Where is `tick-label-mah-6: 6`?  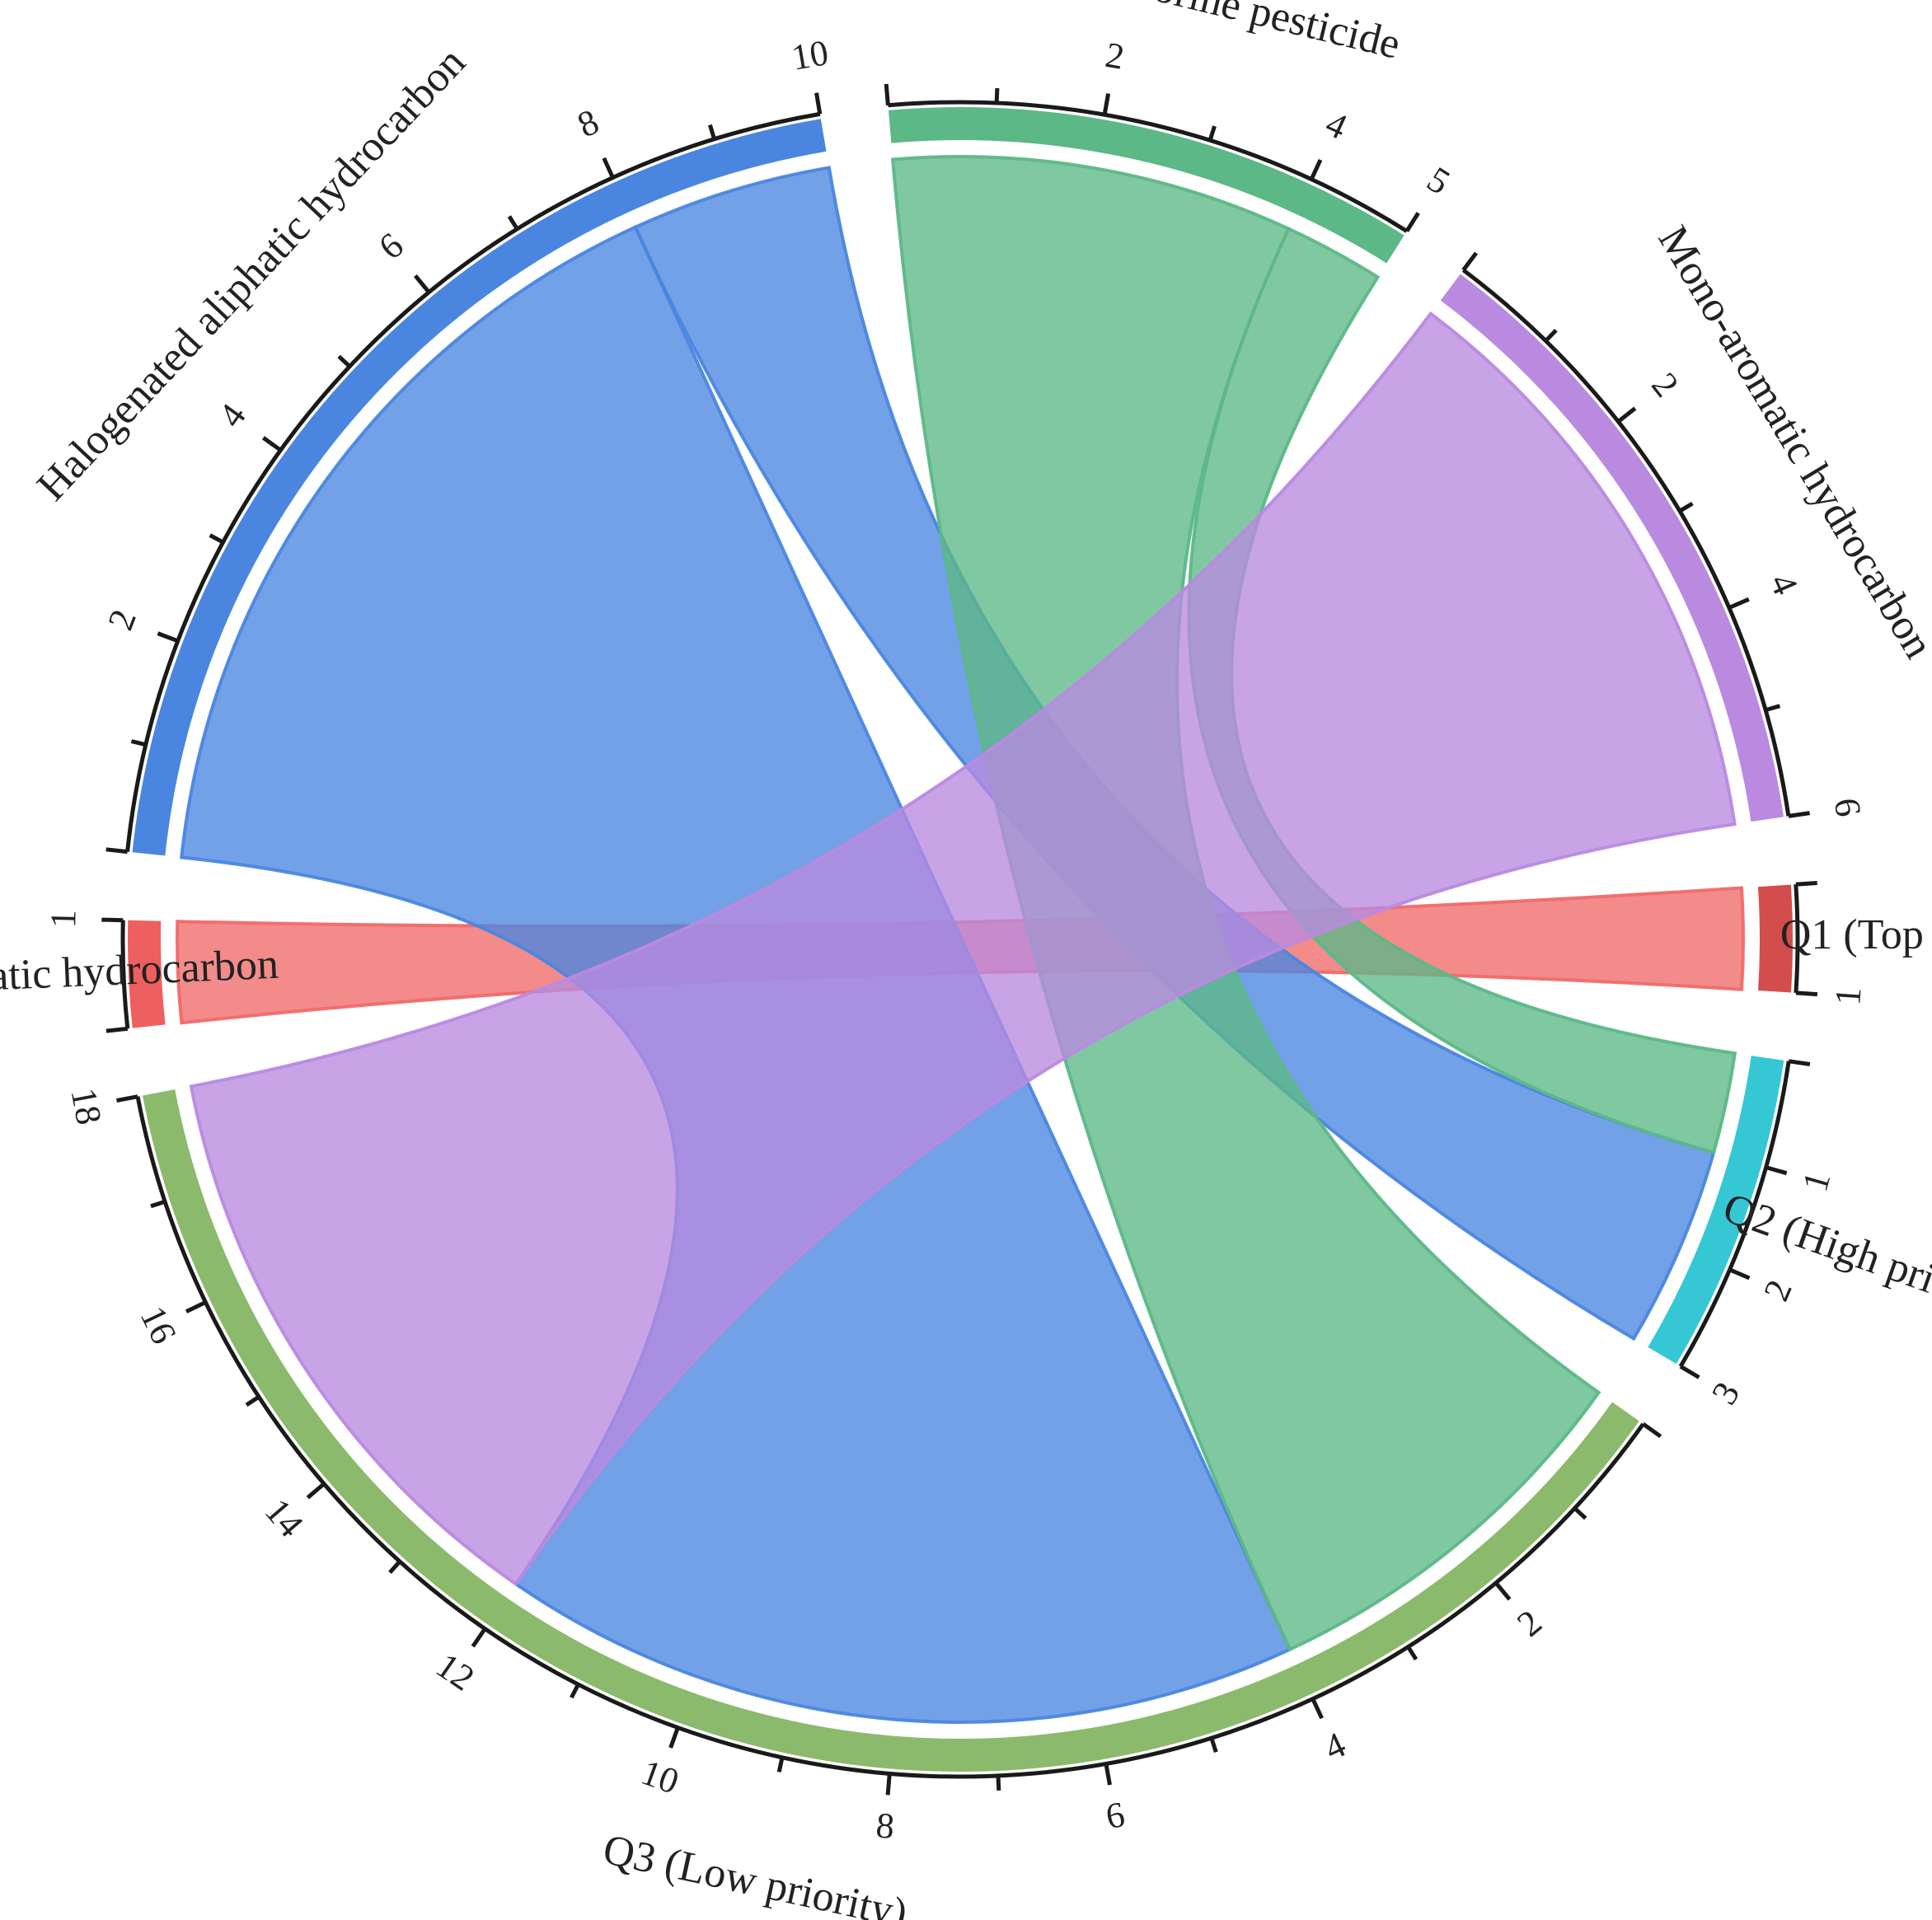 tick-label-mah-6: 6 is located at coordinates (1848, 807).